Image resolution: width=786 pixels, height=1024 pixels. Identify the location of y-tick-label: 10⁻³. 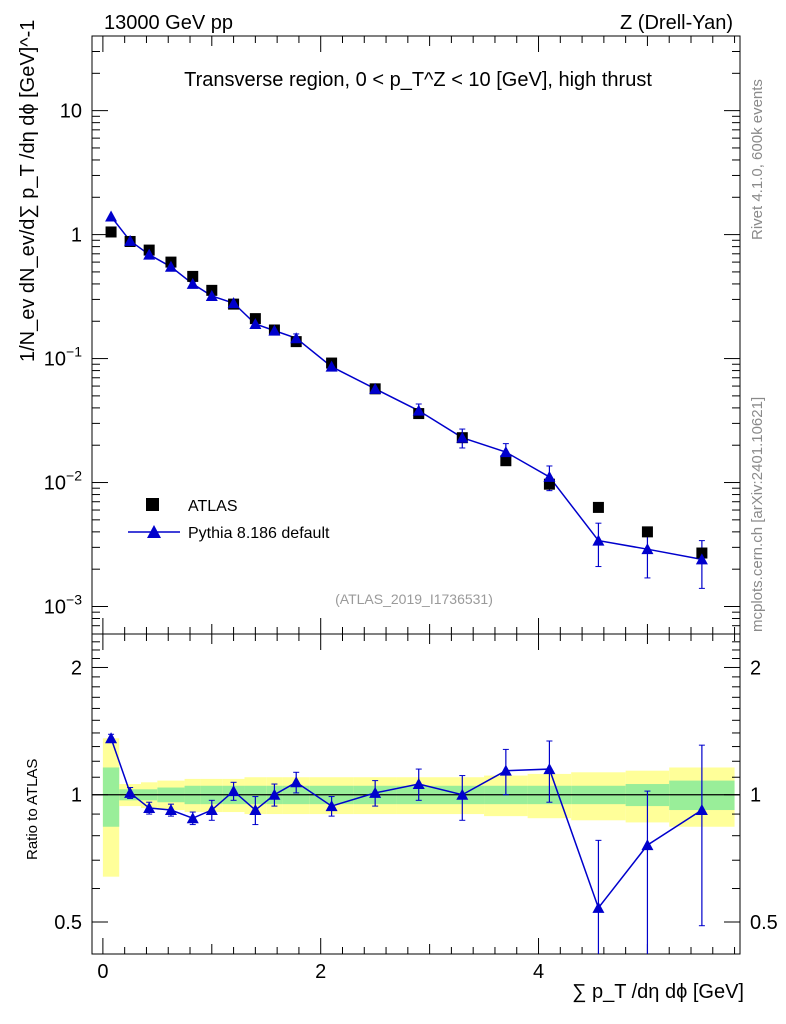
(63, 604).